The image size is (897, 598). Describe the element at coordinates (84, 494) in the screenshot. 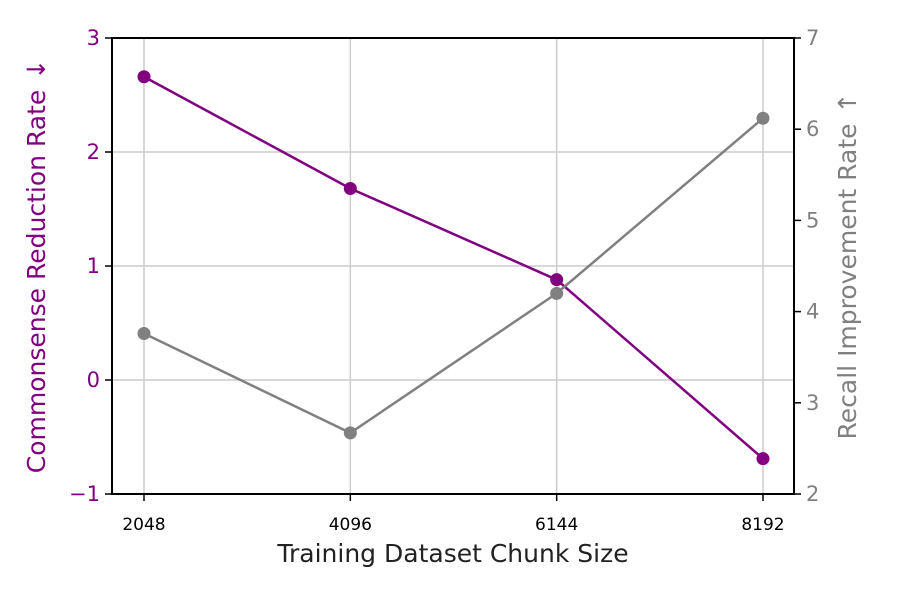

I see `left-y-tick-label: −1` at that location.